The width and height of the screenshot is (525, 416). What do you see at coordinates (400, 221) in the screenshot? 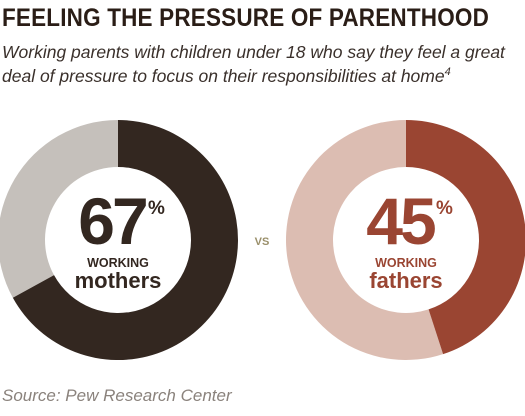
I see `percent-value: 45` at bounding box center [400, 221].